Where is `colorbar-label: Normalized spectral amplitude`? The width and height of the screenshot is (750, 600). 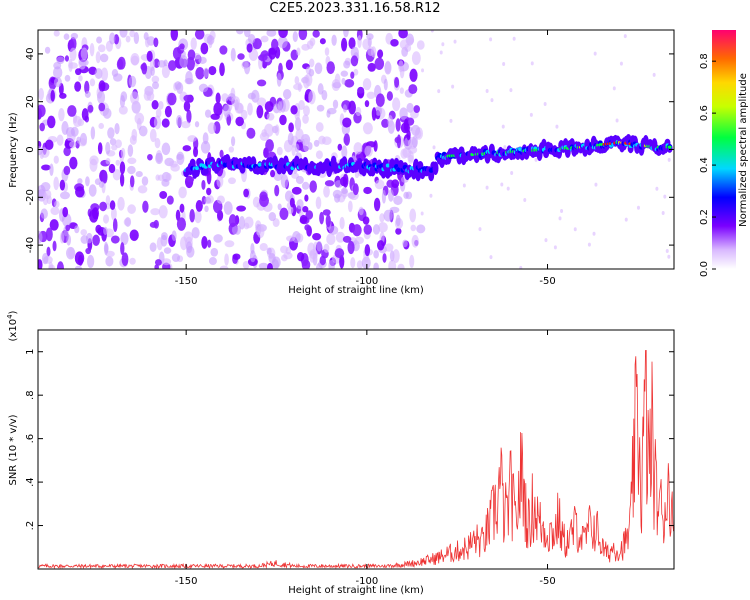
colorbar-label: Normalized spectral amplitude is located at coordinates (743, 150).